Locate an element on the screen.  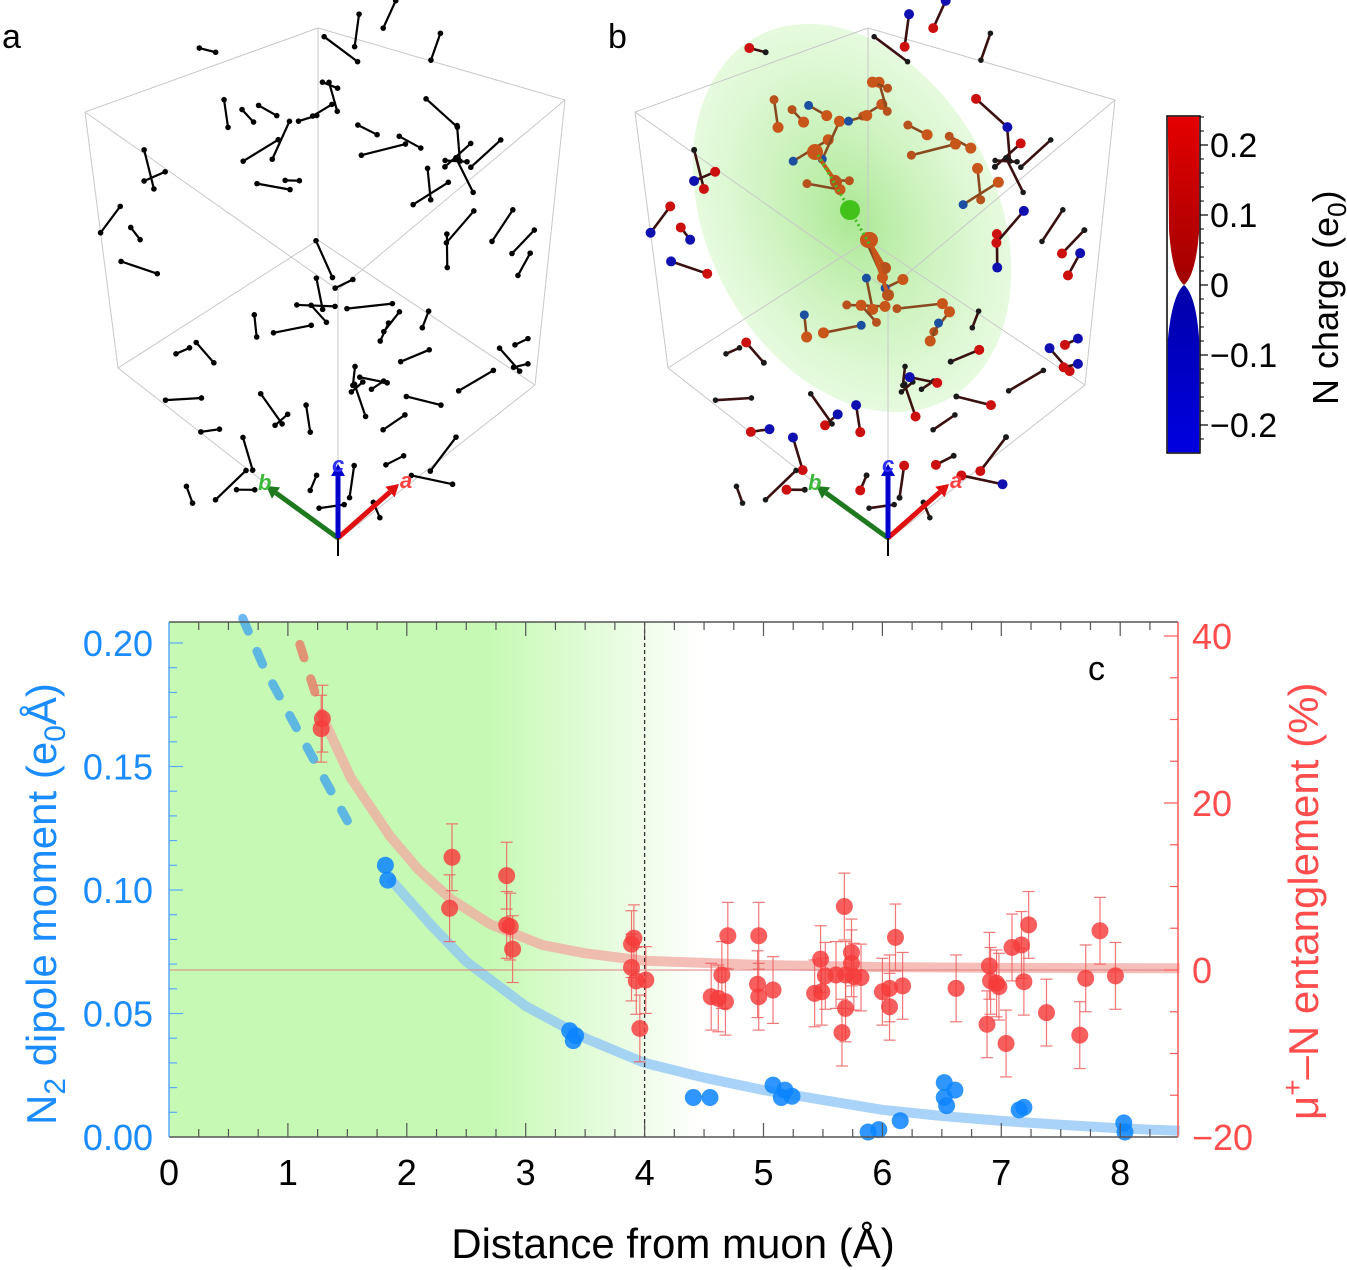
fit-curve-dashed is located at coordinates (295, 719).